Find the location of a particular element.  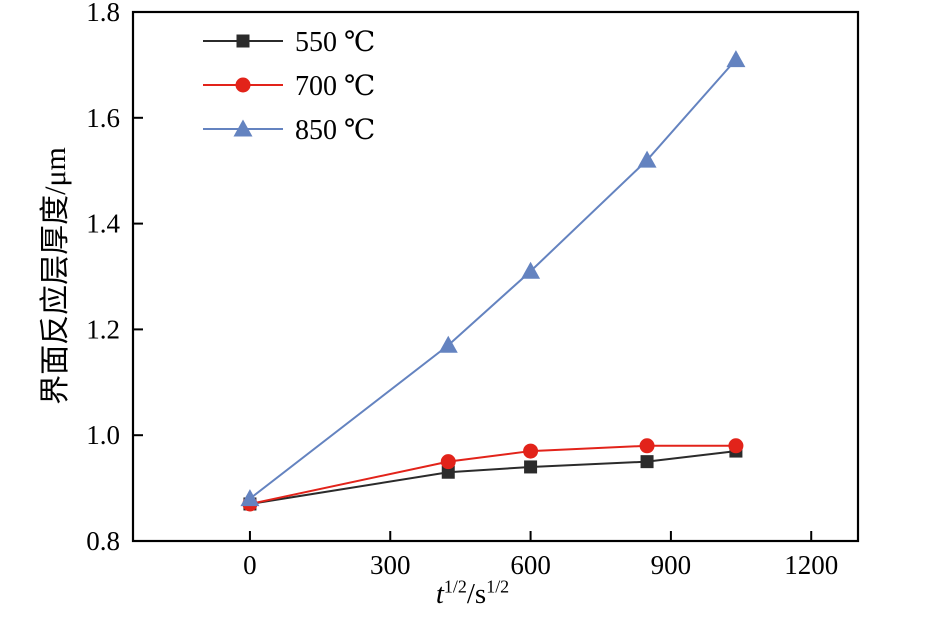

x-tick-label: 1200 is located at coordinates (811, 565).